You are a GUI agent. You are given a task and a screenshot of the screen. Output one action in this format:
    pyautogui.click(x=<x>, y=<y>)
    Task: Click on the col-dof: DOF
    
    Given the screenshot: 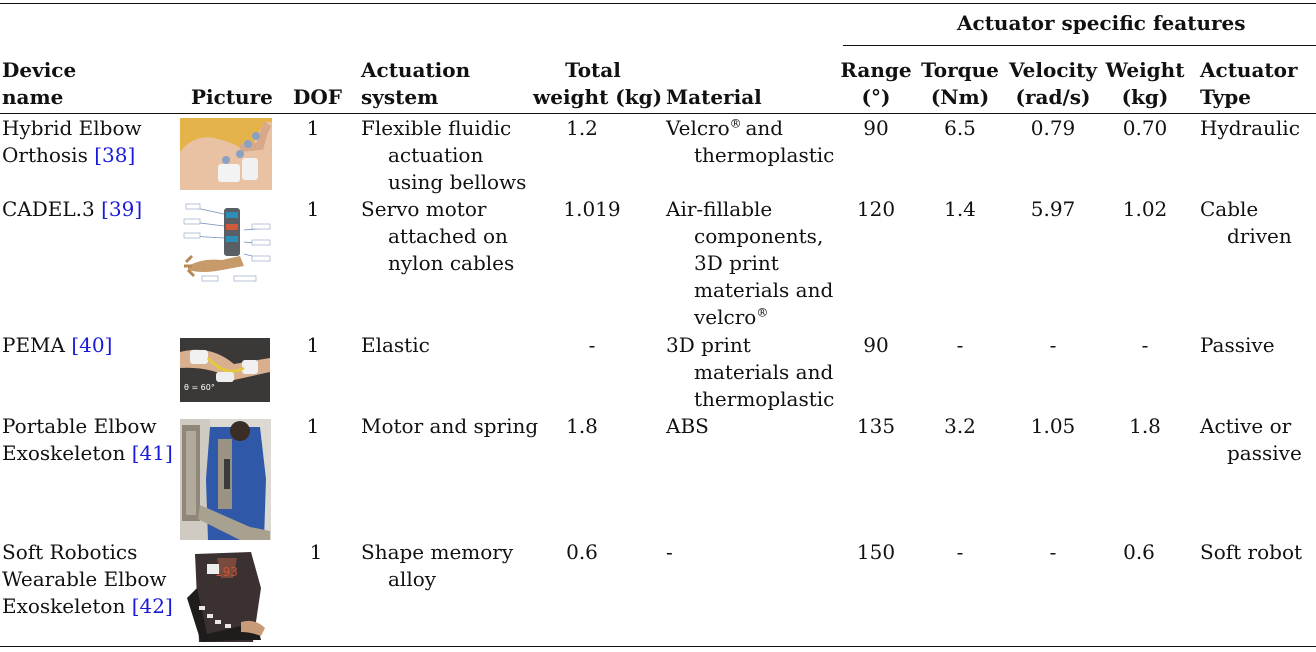 What is the action you would take?
    pyautogui.click(x=317, y=97)
    